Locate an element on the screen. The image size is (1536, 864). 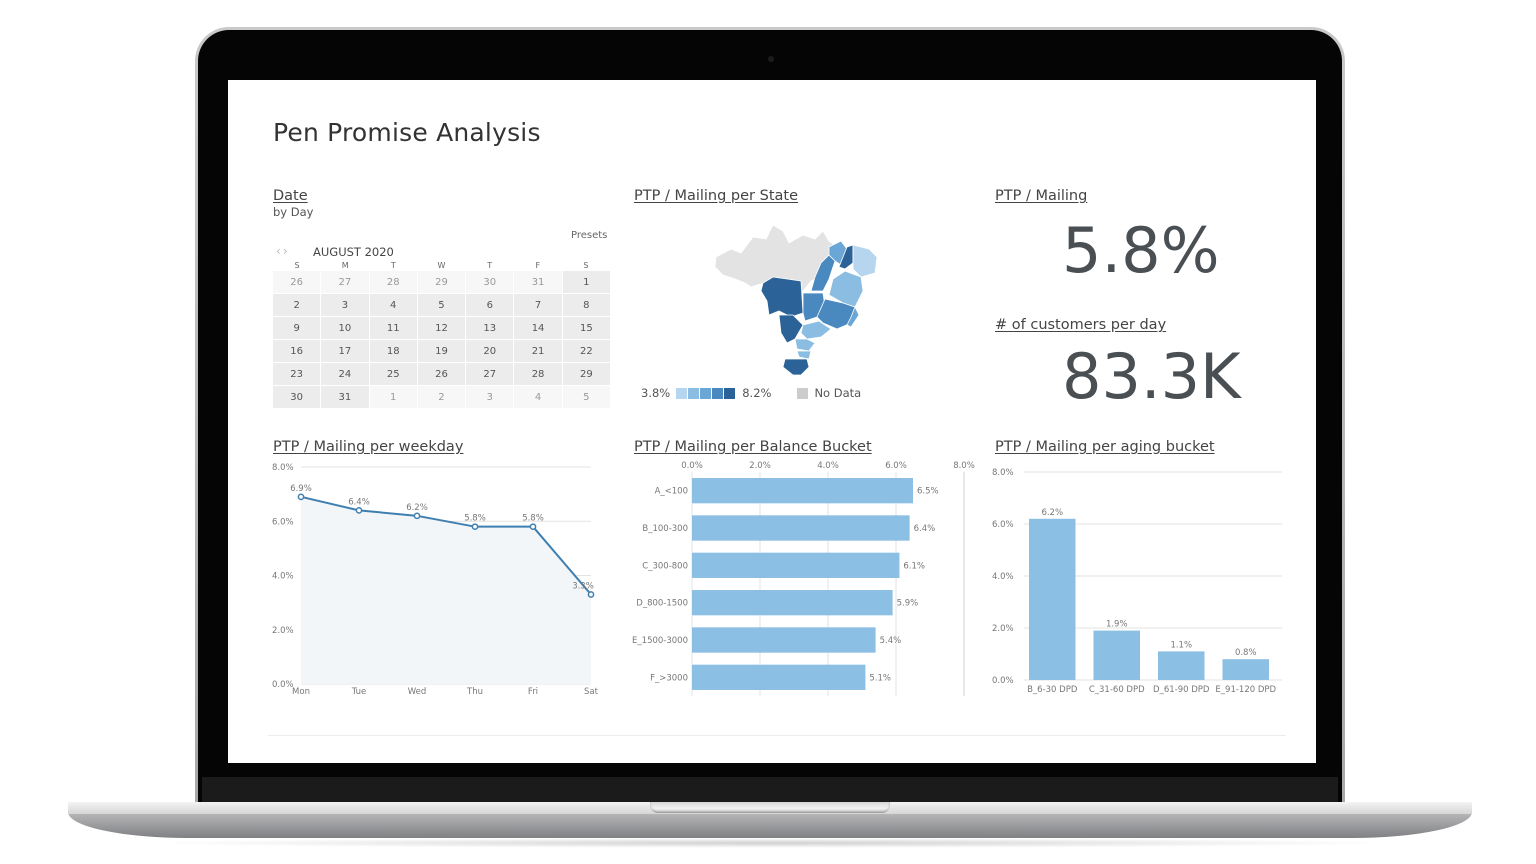
calendar-day: 17 is located at coordinates (345, 351).